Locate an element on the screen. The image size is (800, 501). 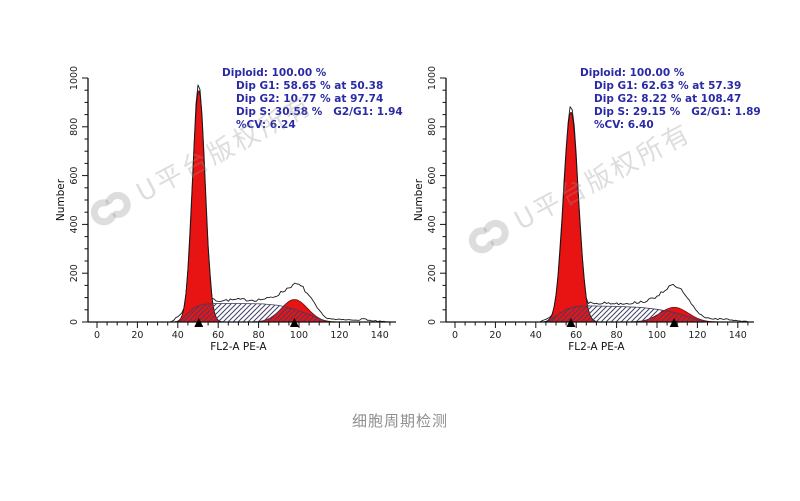
fit-statistic-line: %CV: 6.40 is located at coordinates (624, 125).